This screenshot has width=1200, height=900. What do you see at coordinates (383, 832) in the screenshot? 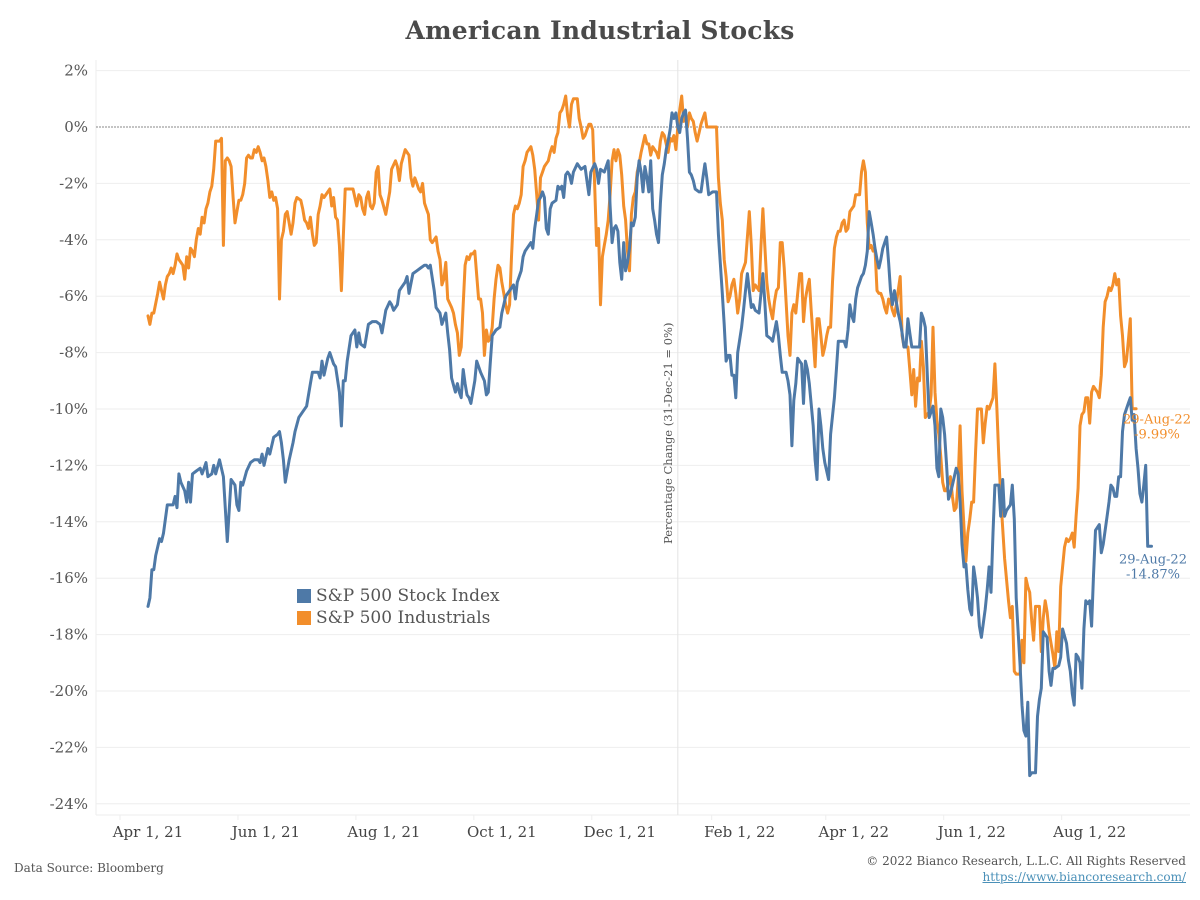
I see `x-tick-label: Aug 1, 21` at bounding box center [383, 832].